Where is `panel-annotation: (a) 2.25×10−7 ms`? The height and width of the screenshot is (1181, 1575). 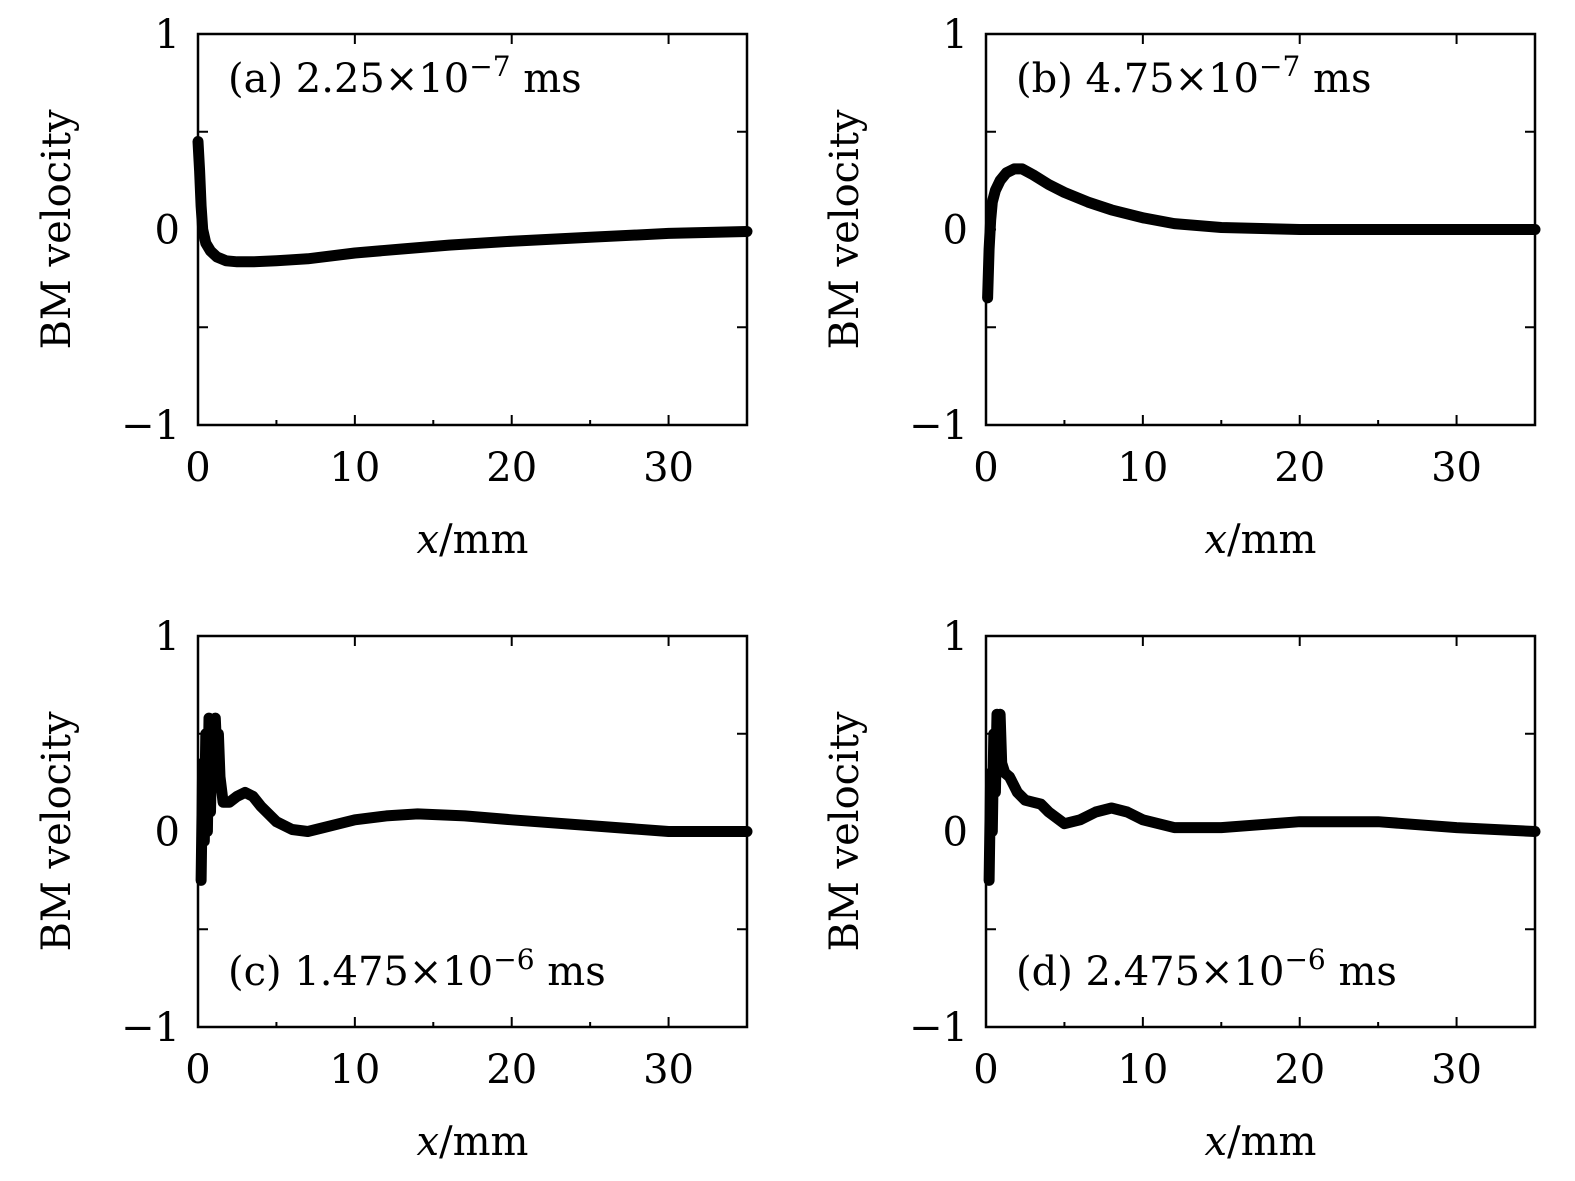
panel-annotation: (a) 2.25×10−7 ms is located at coordinates (405, 76).